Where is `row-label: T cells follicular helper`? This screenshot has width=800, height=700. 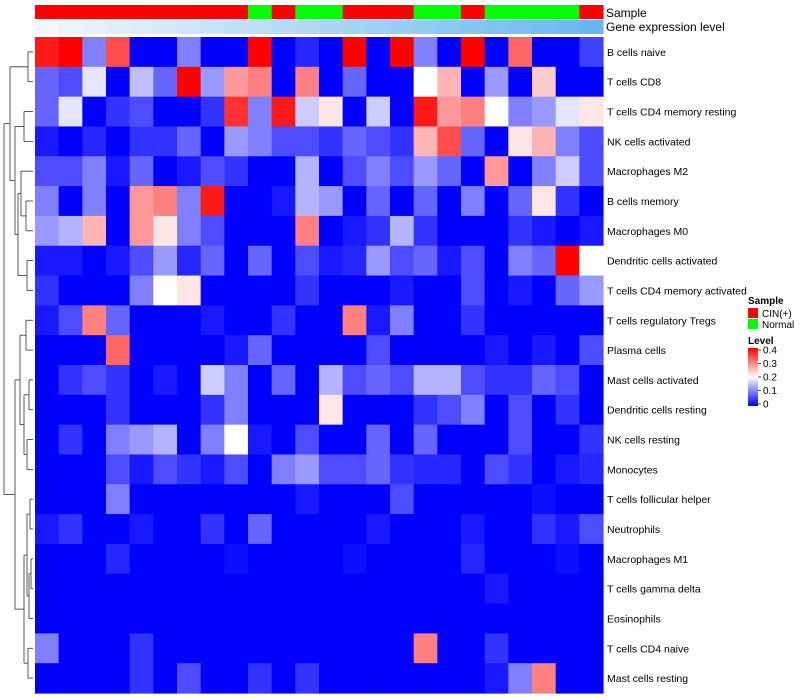
row-label: T cells follicular helper is located at coordinates (659, 500).